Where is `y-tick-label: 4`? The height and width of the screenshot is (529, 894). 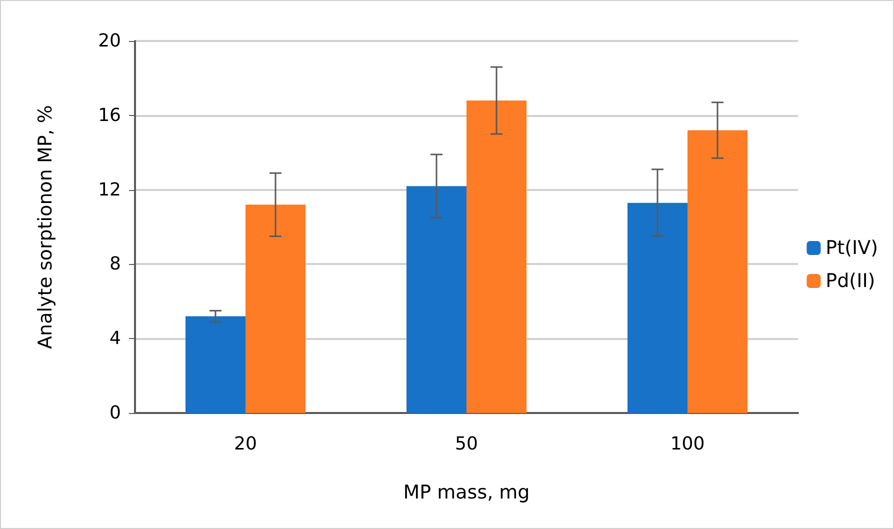 y-tick-label: 4 is located at coordinates (115, 339).